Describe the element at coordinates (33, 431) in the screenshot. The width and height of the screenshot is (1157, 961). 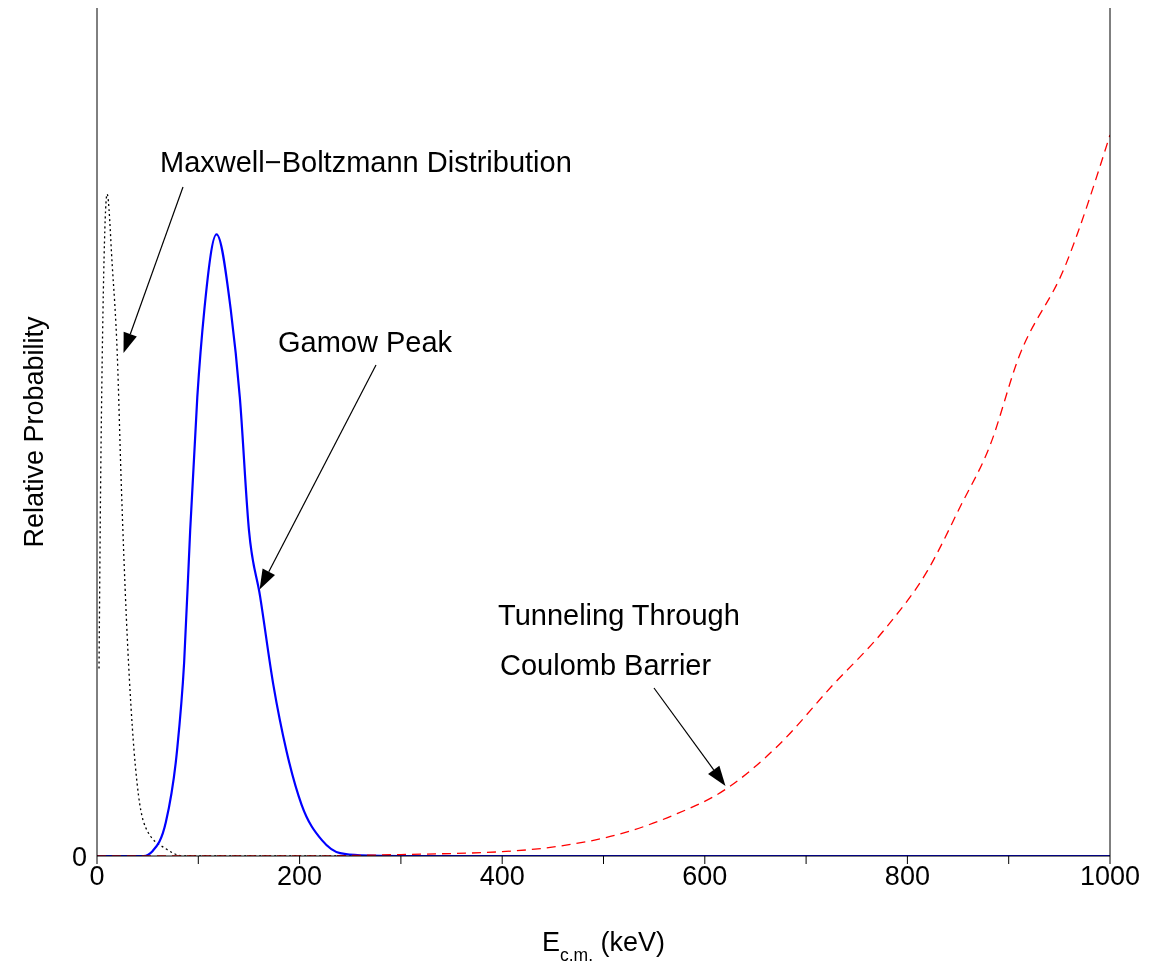
I see `y-axis-title: Relative Probability` at that location.